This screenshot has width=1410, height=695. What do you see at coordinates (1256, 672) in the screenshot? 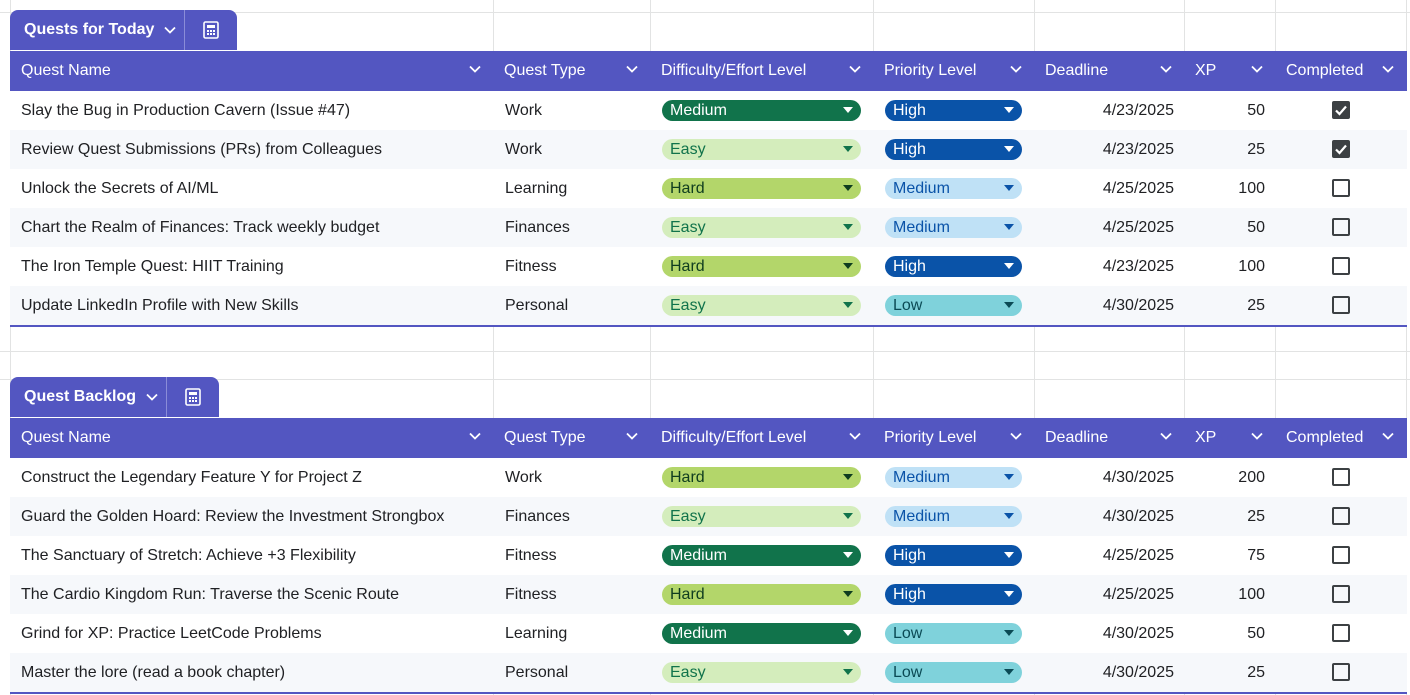
I see `xp: 25` at bounding box center [1256, 672].